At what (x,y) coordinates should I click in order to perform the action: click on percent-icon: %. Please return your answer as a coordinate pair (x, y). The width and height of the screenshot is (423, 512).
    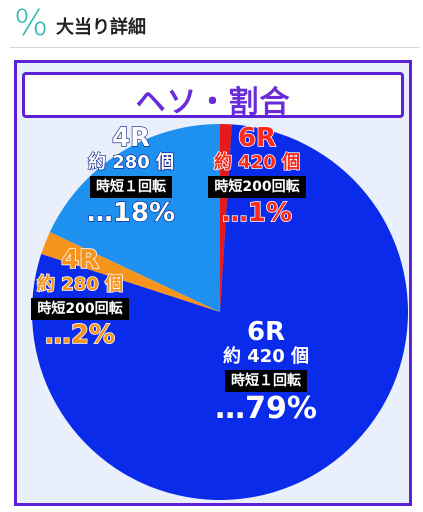
    Looking at the image, I should click on (31, 23).